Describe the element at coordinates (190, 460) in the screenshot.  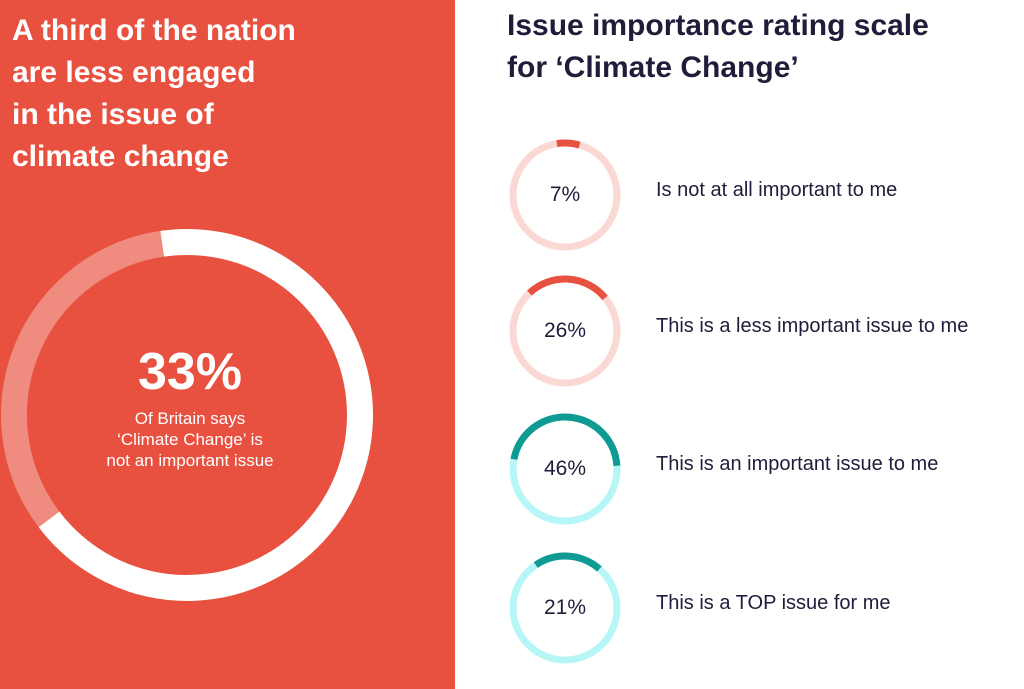
I see `summary-caption-line: not an important issue` at that location.